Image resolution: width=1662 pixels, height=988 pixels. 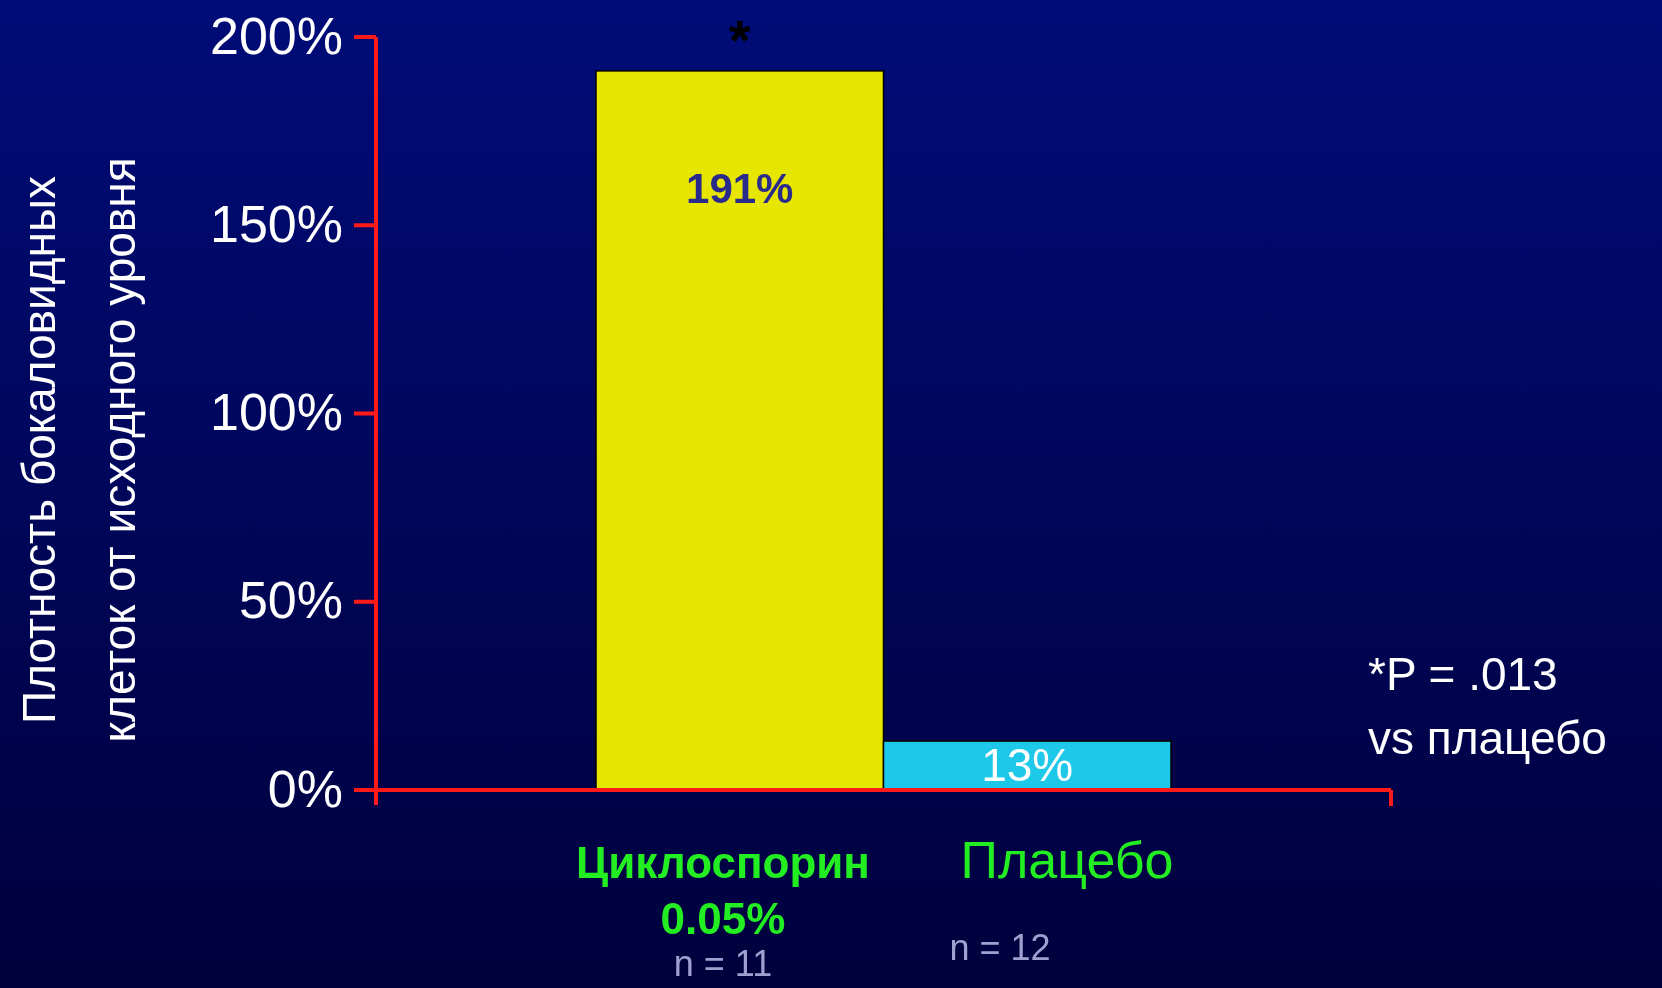 I want to click on text: n = 12, so click(x=1000, y=947).